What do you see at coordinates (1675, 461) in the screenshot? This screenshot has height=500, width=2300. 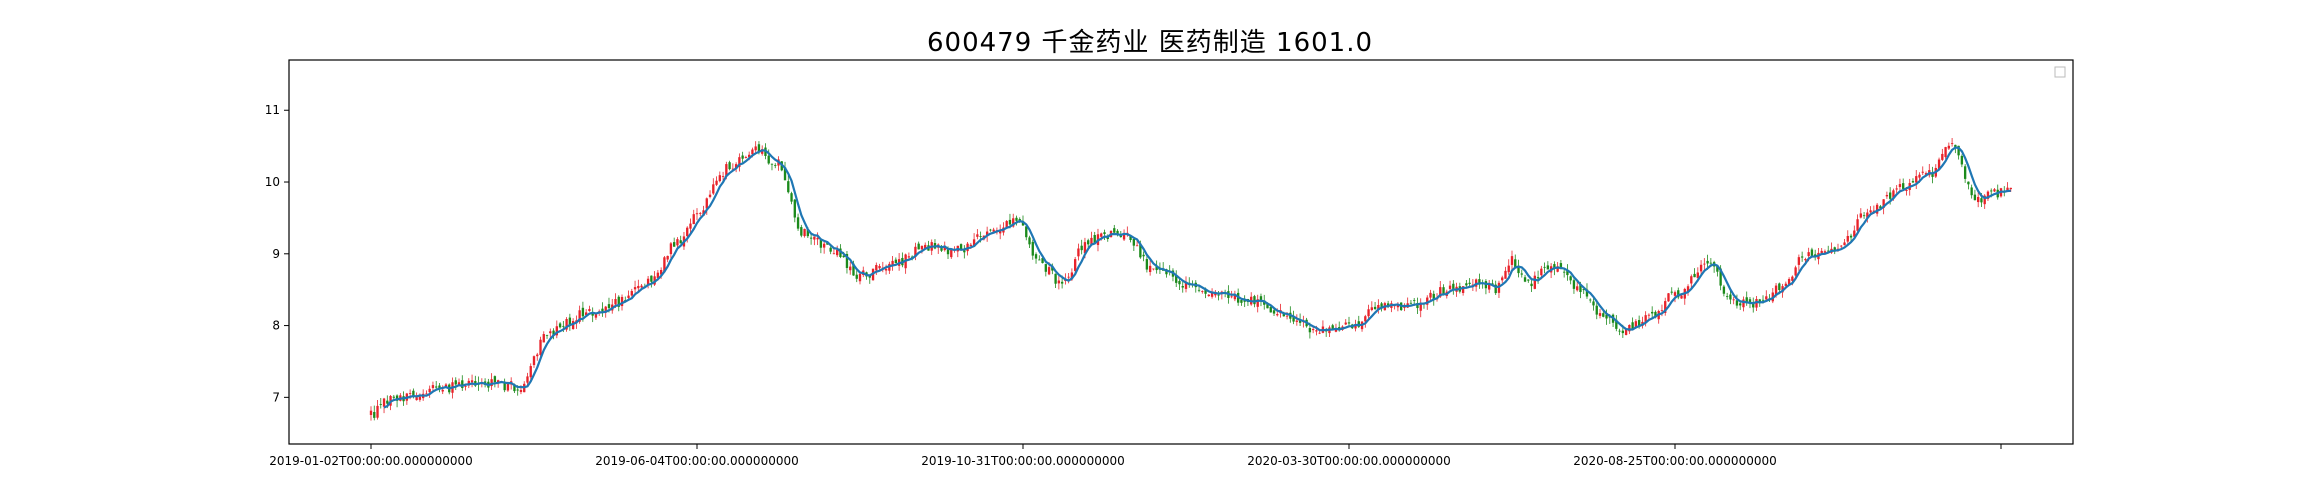 I see `x-tick-label-4: 2020-08-25T00:00:00.000000000` at bounding box center [1675, 461].